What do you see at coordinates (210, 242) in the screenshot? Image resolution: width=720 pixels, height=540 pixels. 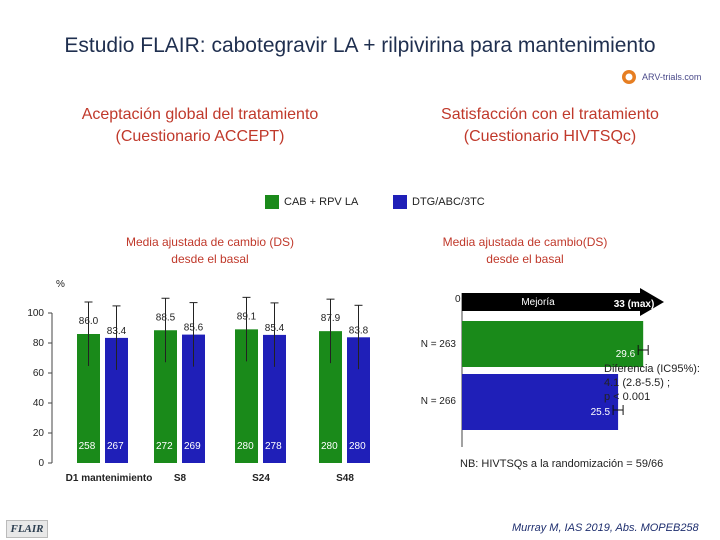 I see `left-subtitle-line-1: Media ajustada de cambio (DS)` at bounding box center [210, 242].